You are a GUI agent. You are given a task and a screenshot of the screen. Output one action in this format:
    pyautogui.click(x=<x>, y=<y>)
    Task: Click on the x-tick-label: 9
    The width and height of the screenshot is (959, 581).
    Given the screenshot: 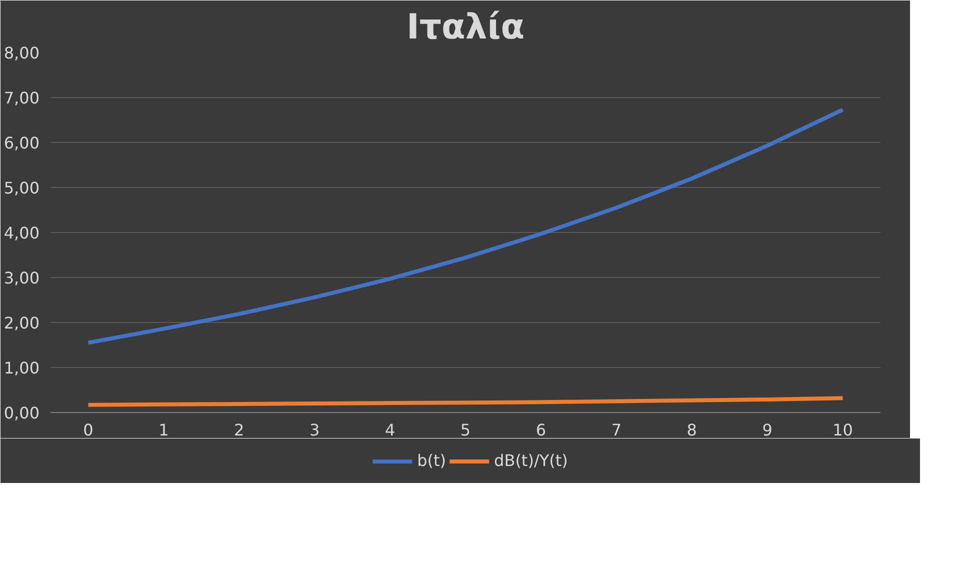 What is the action you would take?
    pyautogui.click(x=767, y=430)
    